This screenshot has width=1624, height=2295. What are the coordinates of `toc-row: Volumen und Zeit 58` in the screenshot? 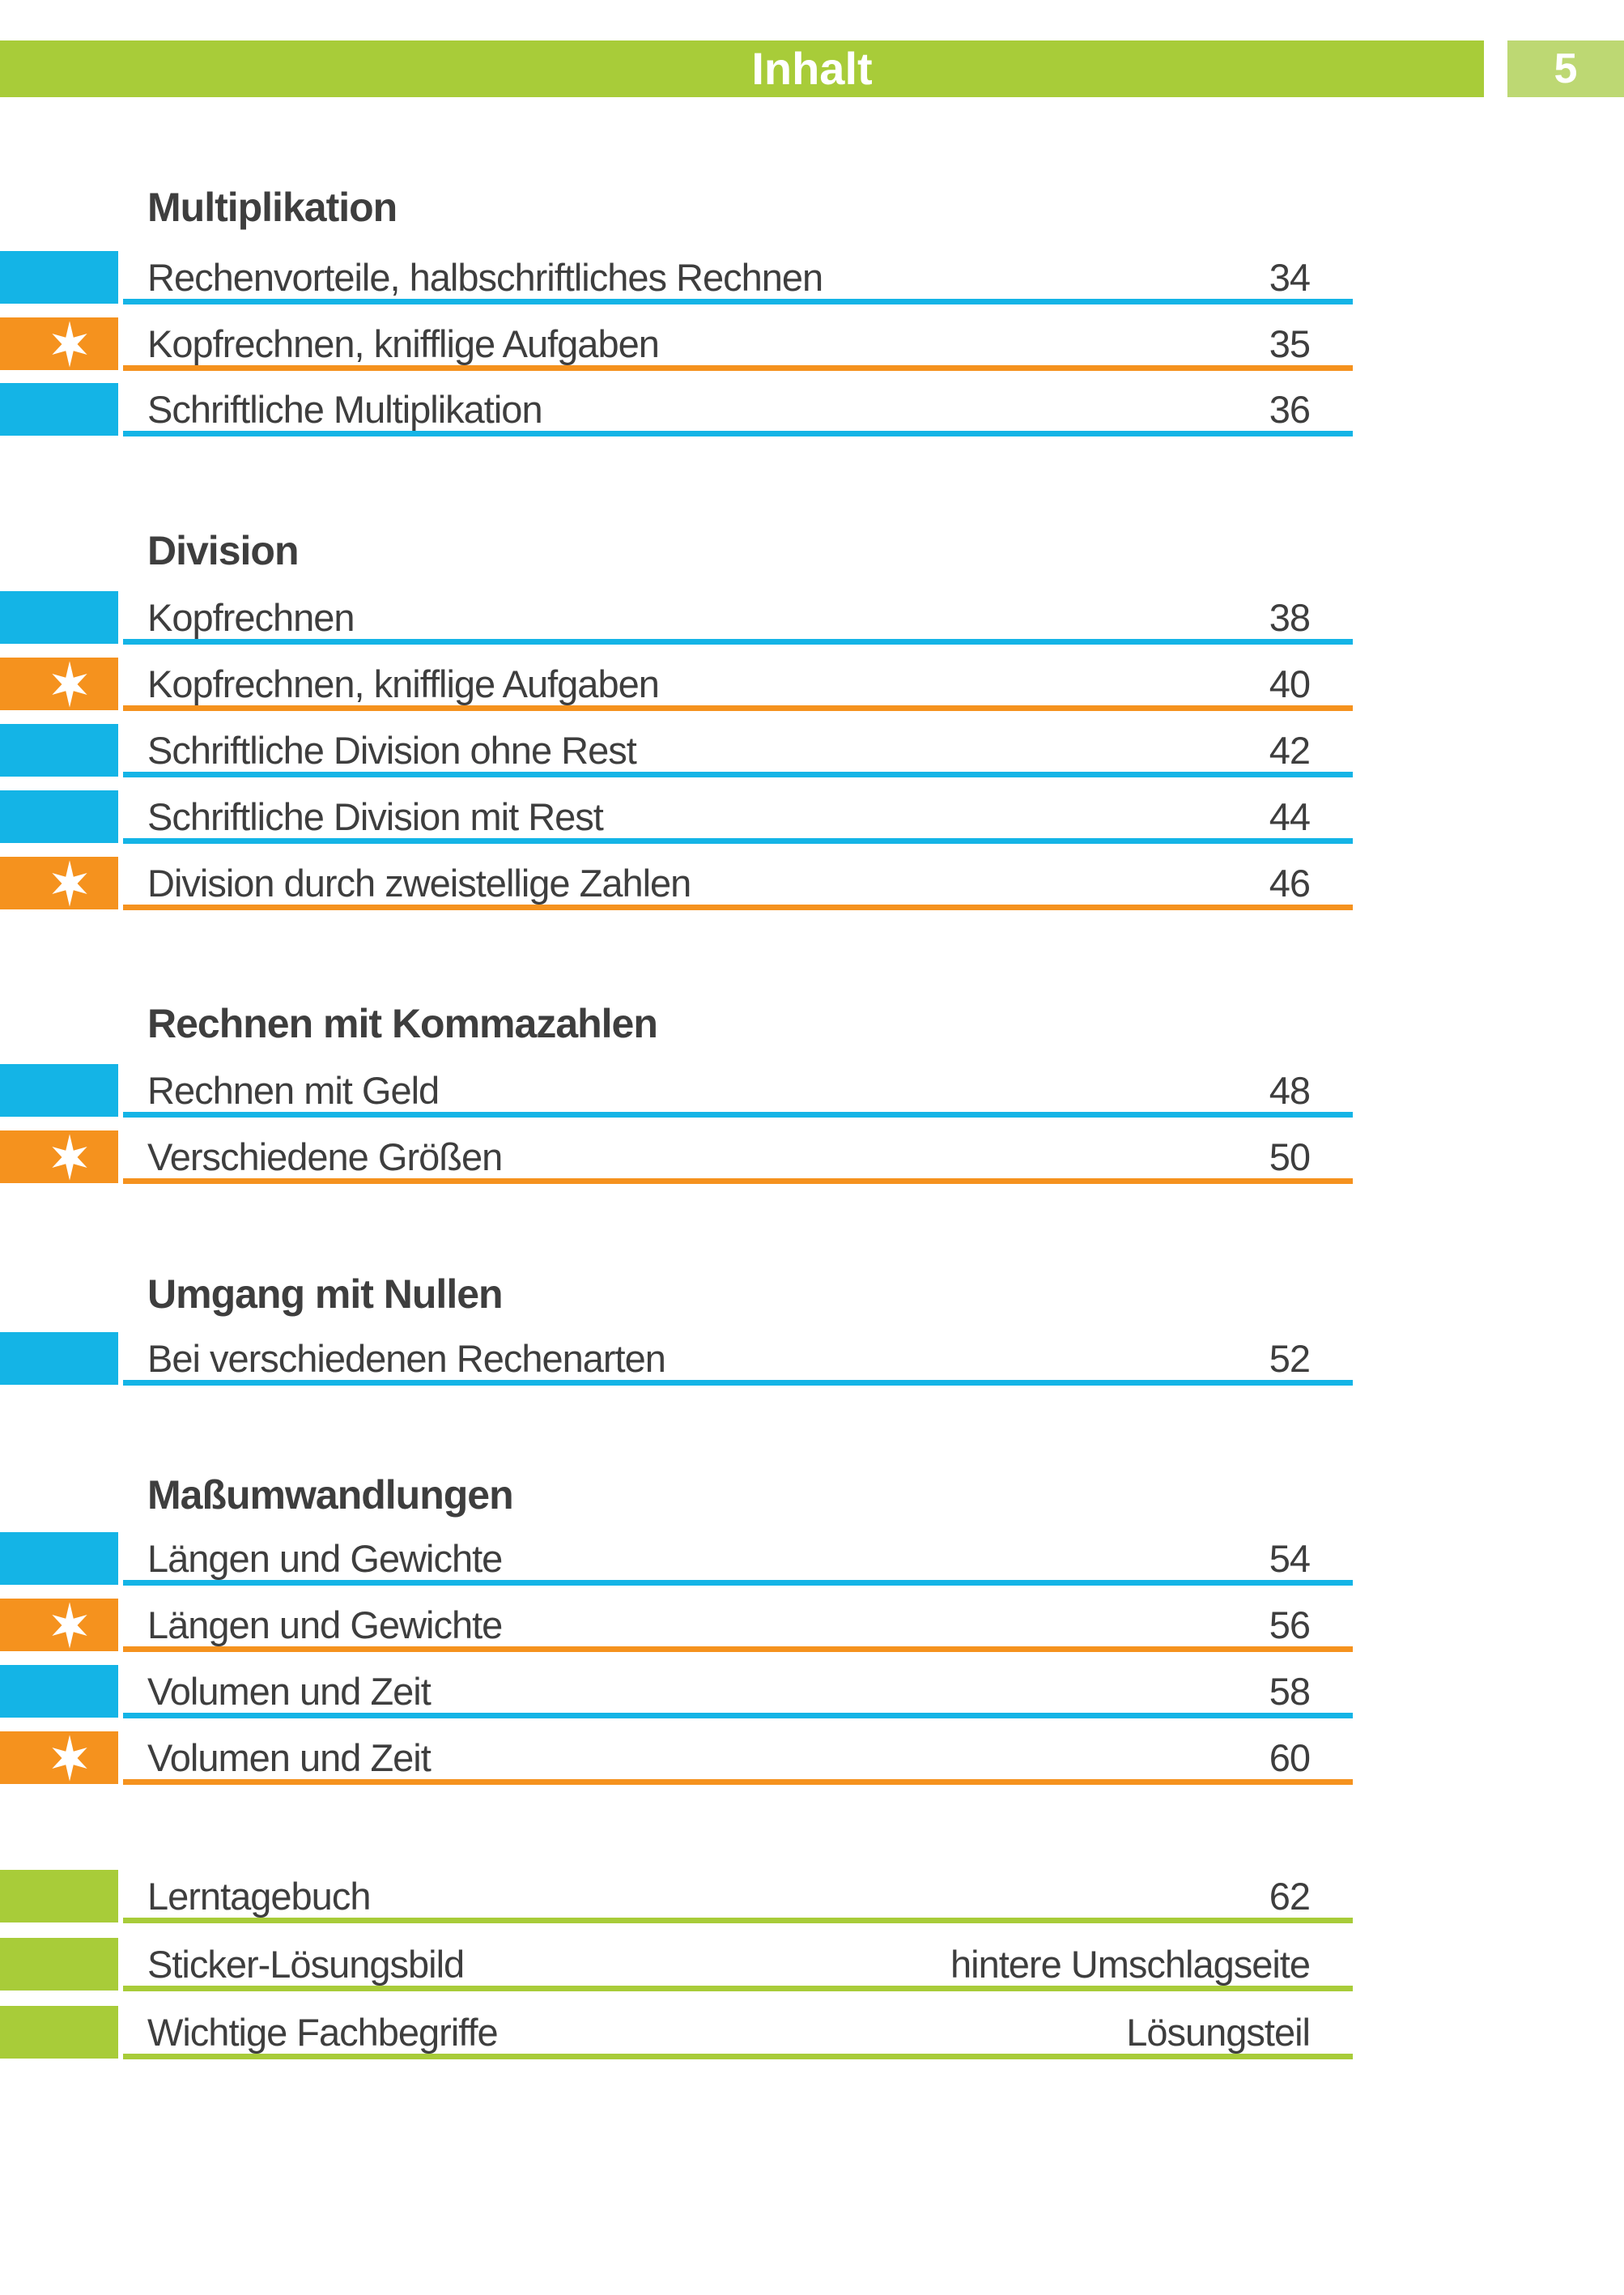 It's located at (676, 1691).